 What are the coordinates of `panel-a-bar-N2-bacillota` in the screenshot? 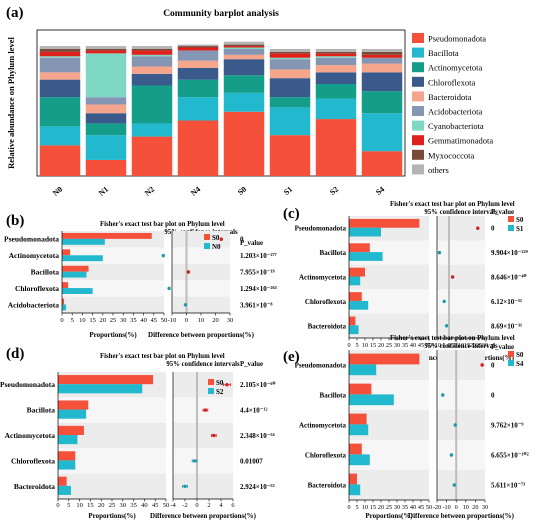 It's located at (152, 130).